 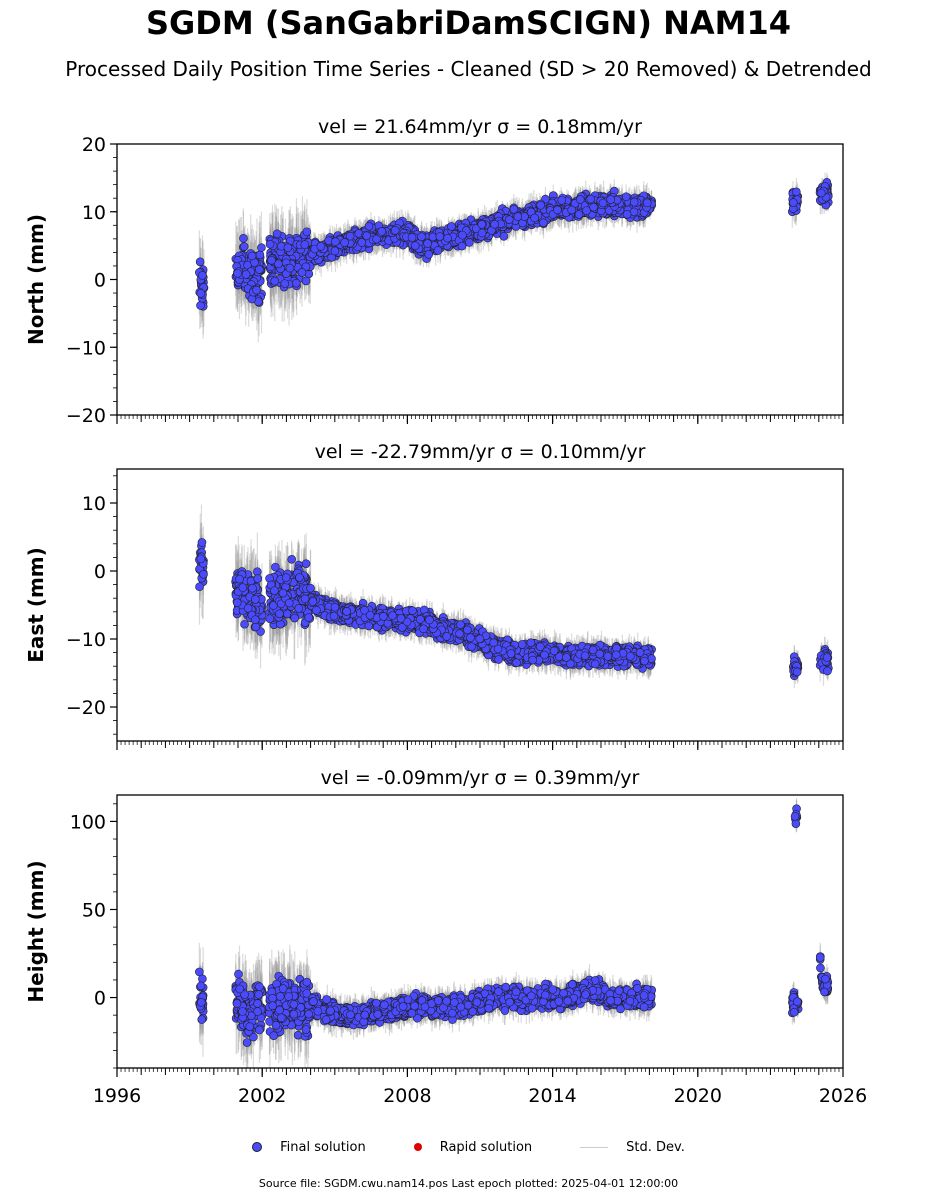 What do you see at coordinates (86, 416) in the screenshot?
I see `y-tick-label-north: −20` at bounding box center [86, 416].